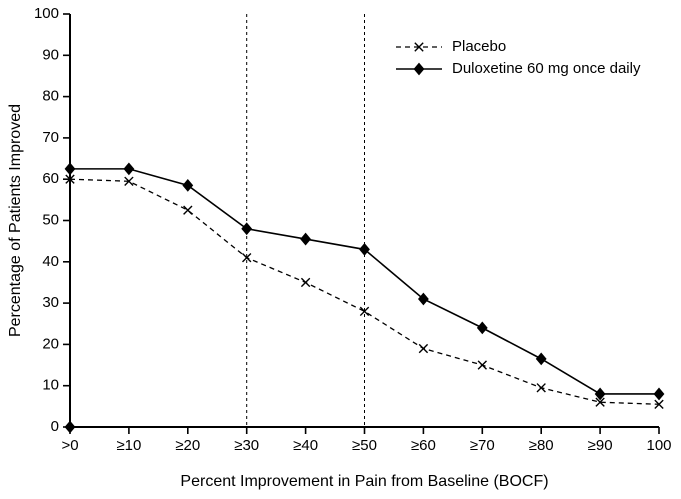  Describe the element at coordinates (15, 220) in the screenshot. I see `y-axis-title: Percentage of Patients Improved` at that location.